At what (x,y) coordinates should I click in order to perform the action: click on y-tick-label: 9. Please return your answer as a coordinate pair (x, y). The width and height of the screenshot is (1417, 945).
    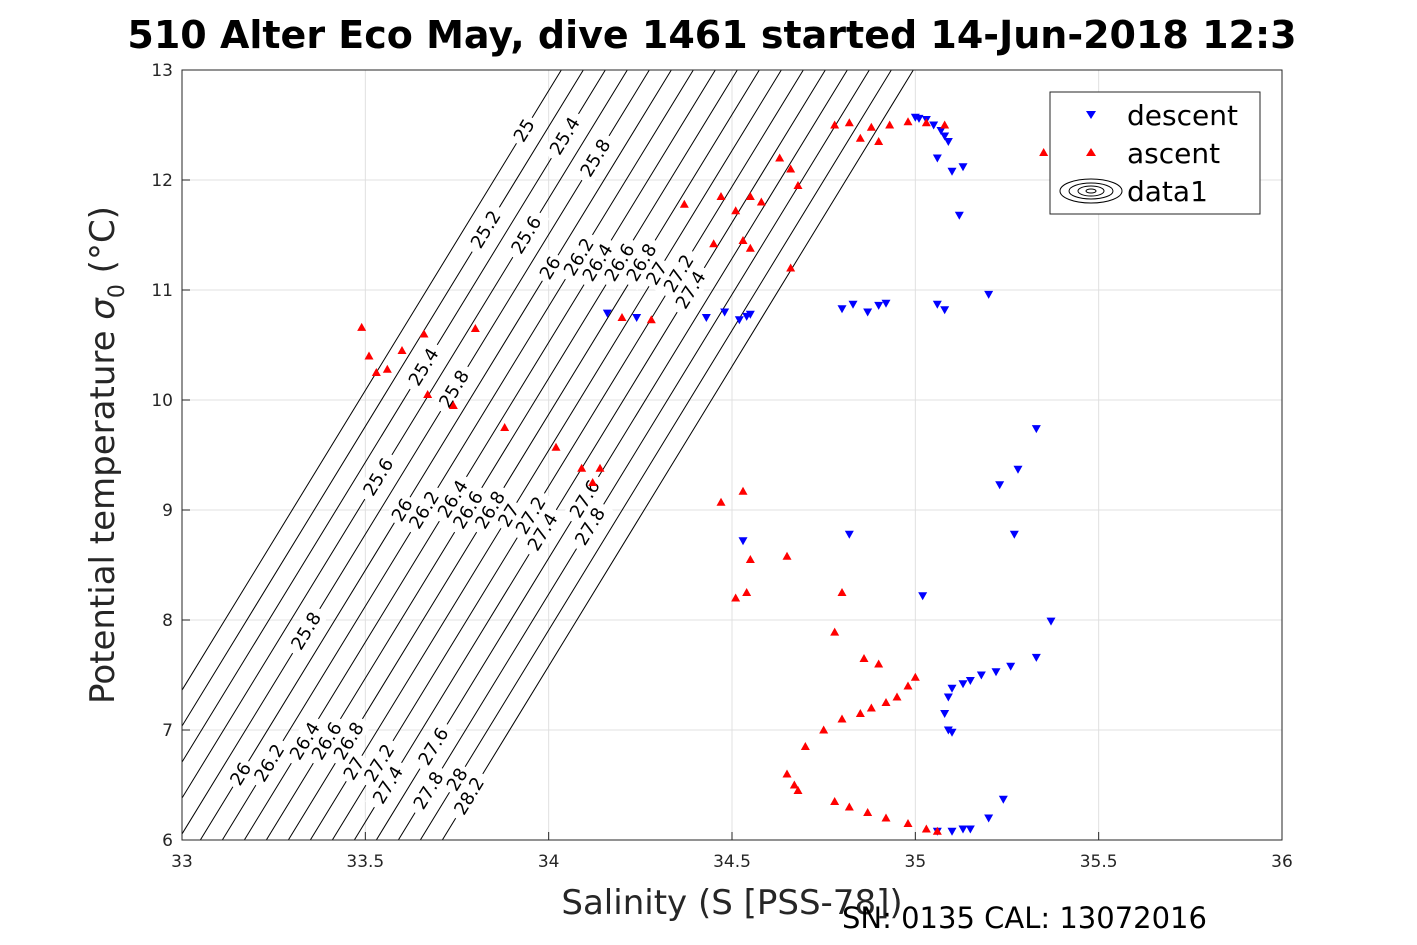
    Looking at the image, I should click on (167, 511).